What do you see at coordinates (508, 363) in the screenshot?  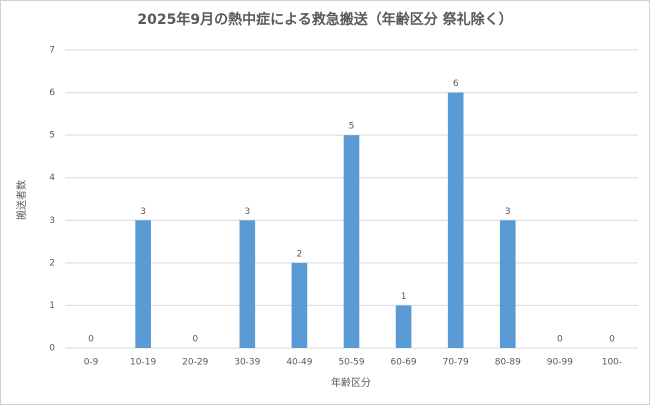 I see `x-tick-label: 80-89` at bounding box center [508, 363].